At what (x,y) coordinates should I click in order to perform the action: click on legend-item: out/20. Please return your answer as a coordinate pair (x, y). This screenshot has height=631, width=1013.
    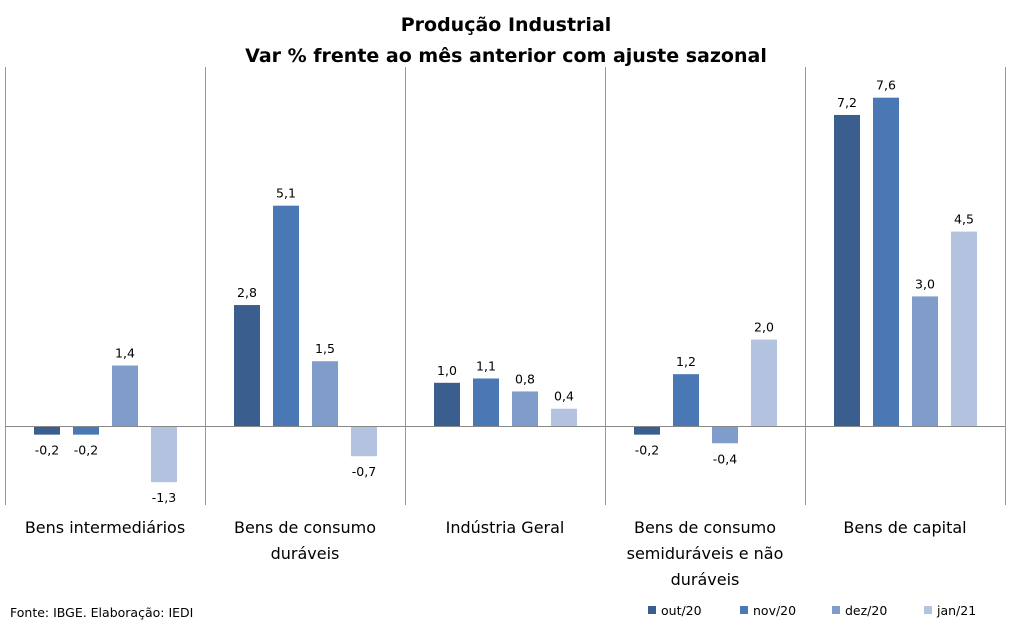
    Looking at the image, I should click on (675, 610).